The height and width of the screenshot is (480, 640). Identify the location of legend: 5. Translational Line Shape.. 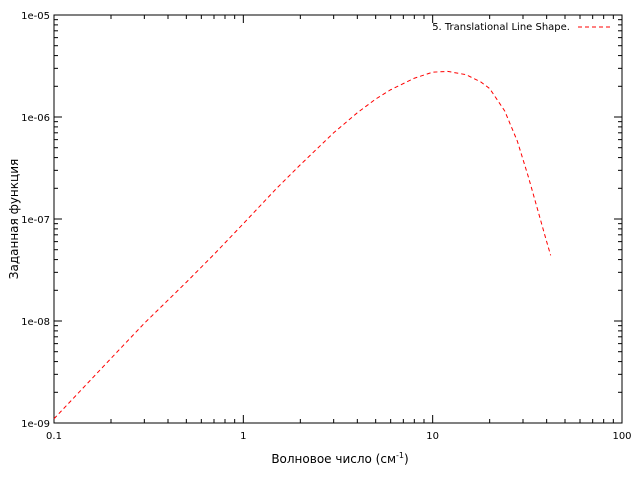
(522, 27).